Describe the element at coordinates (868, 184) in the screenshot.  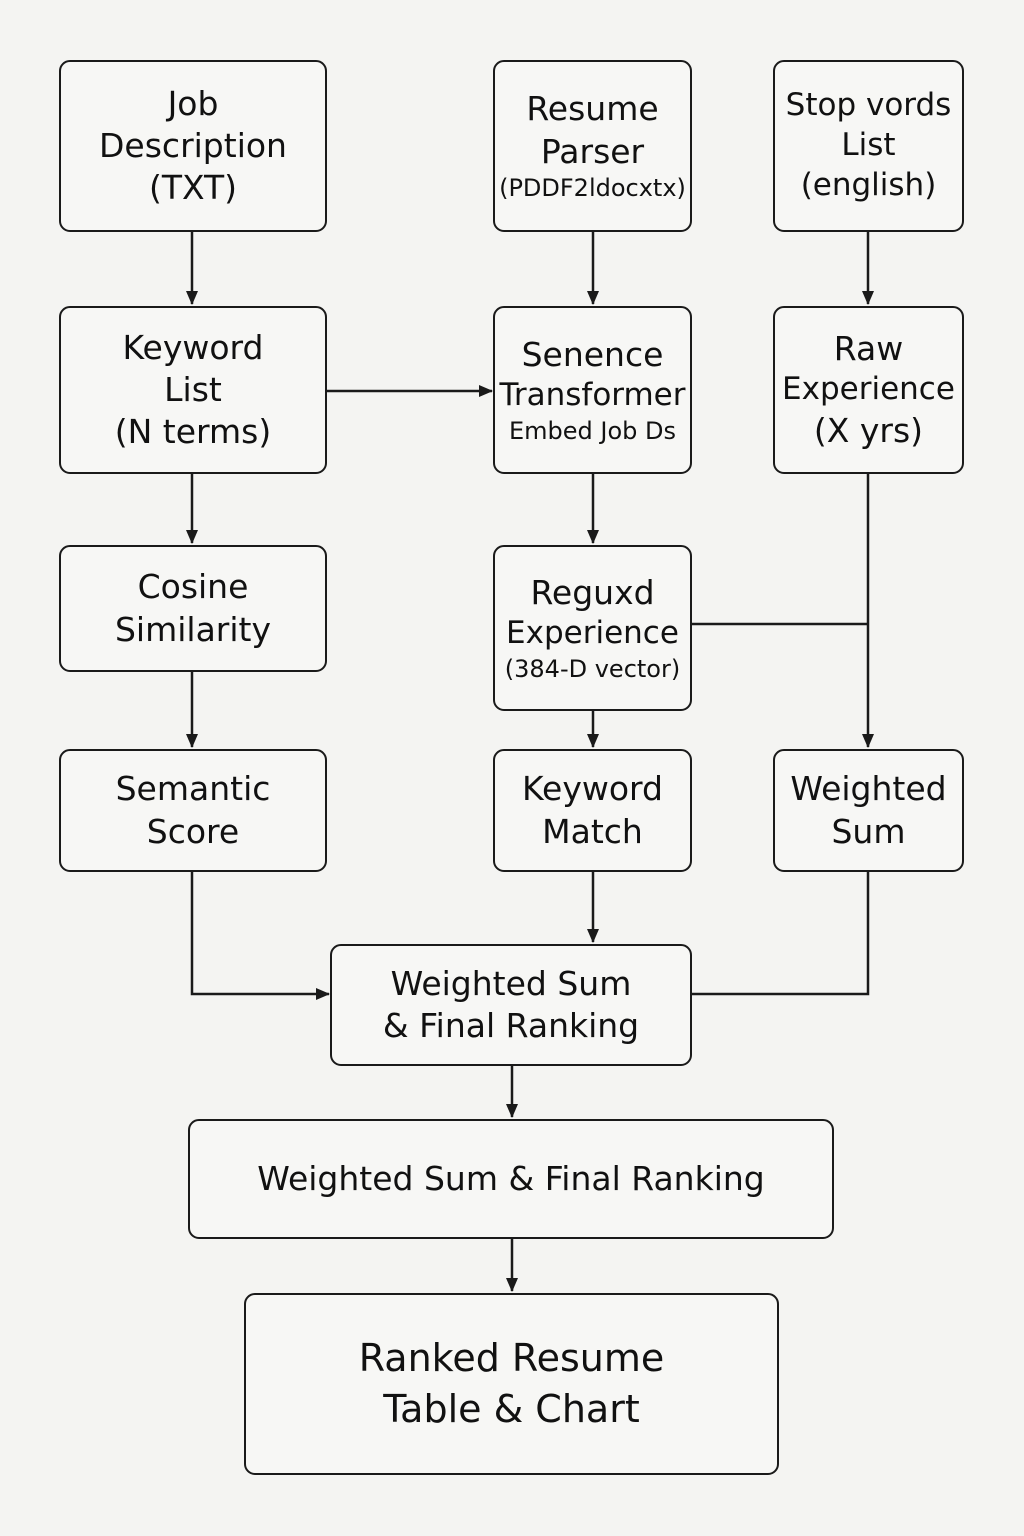
I see `node-label-line: (english)` at that location.